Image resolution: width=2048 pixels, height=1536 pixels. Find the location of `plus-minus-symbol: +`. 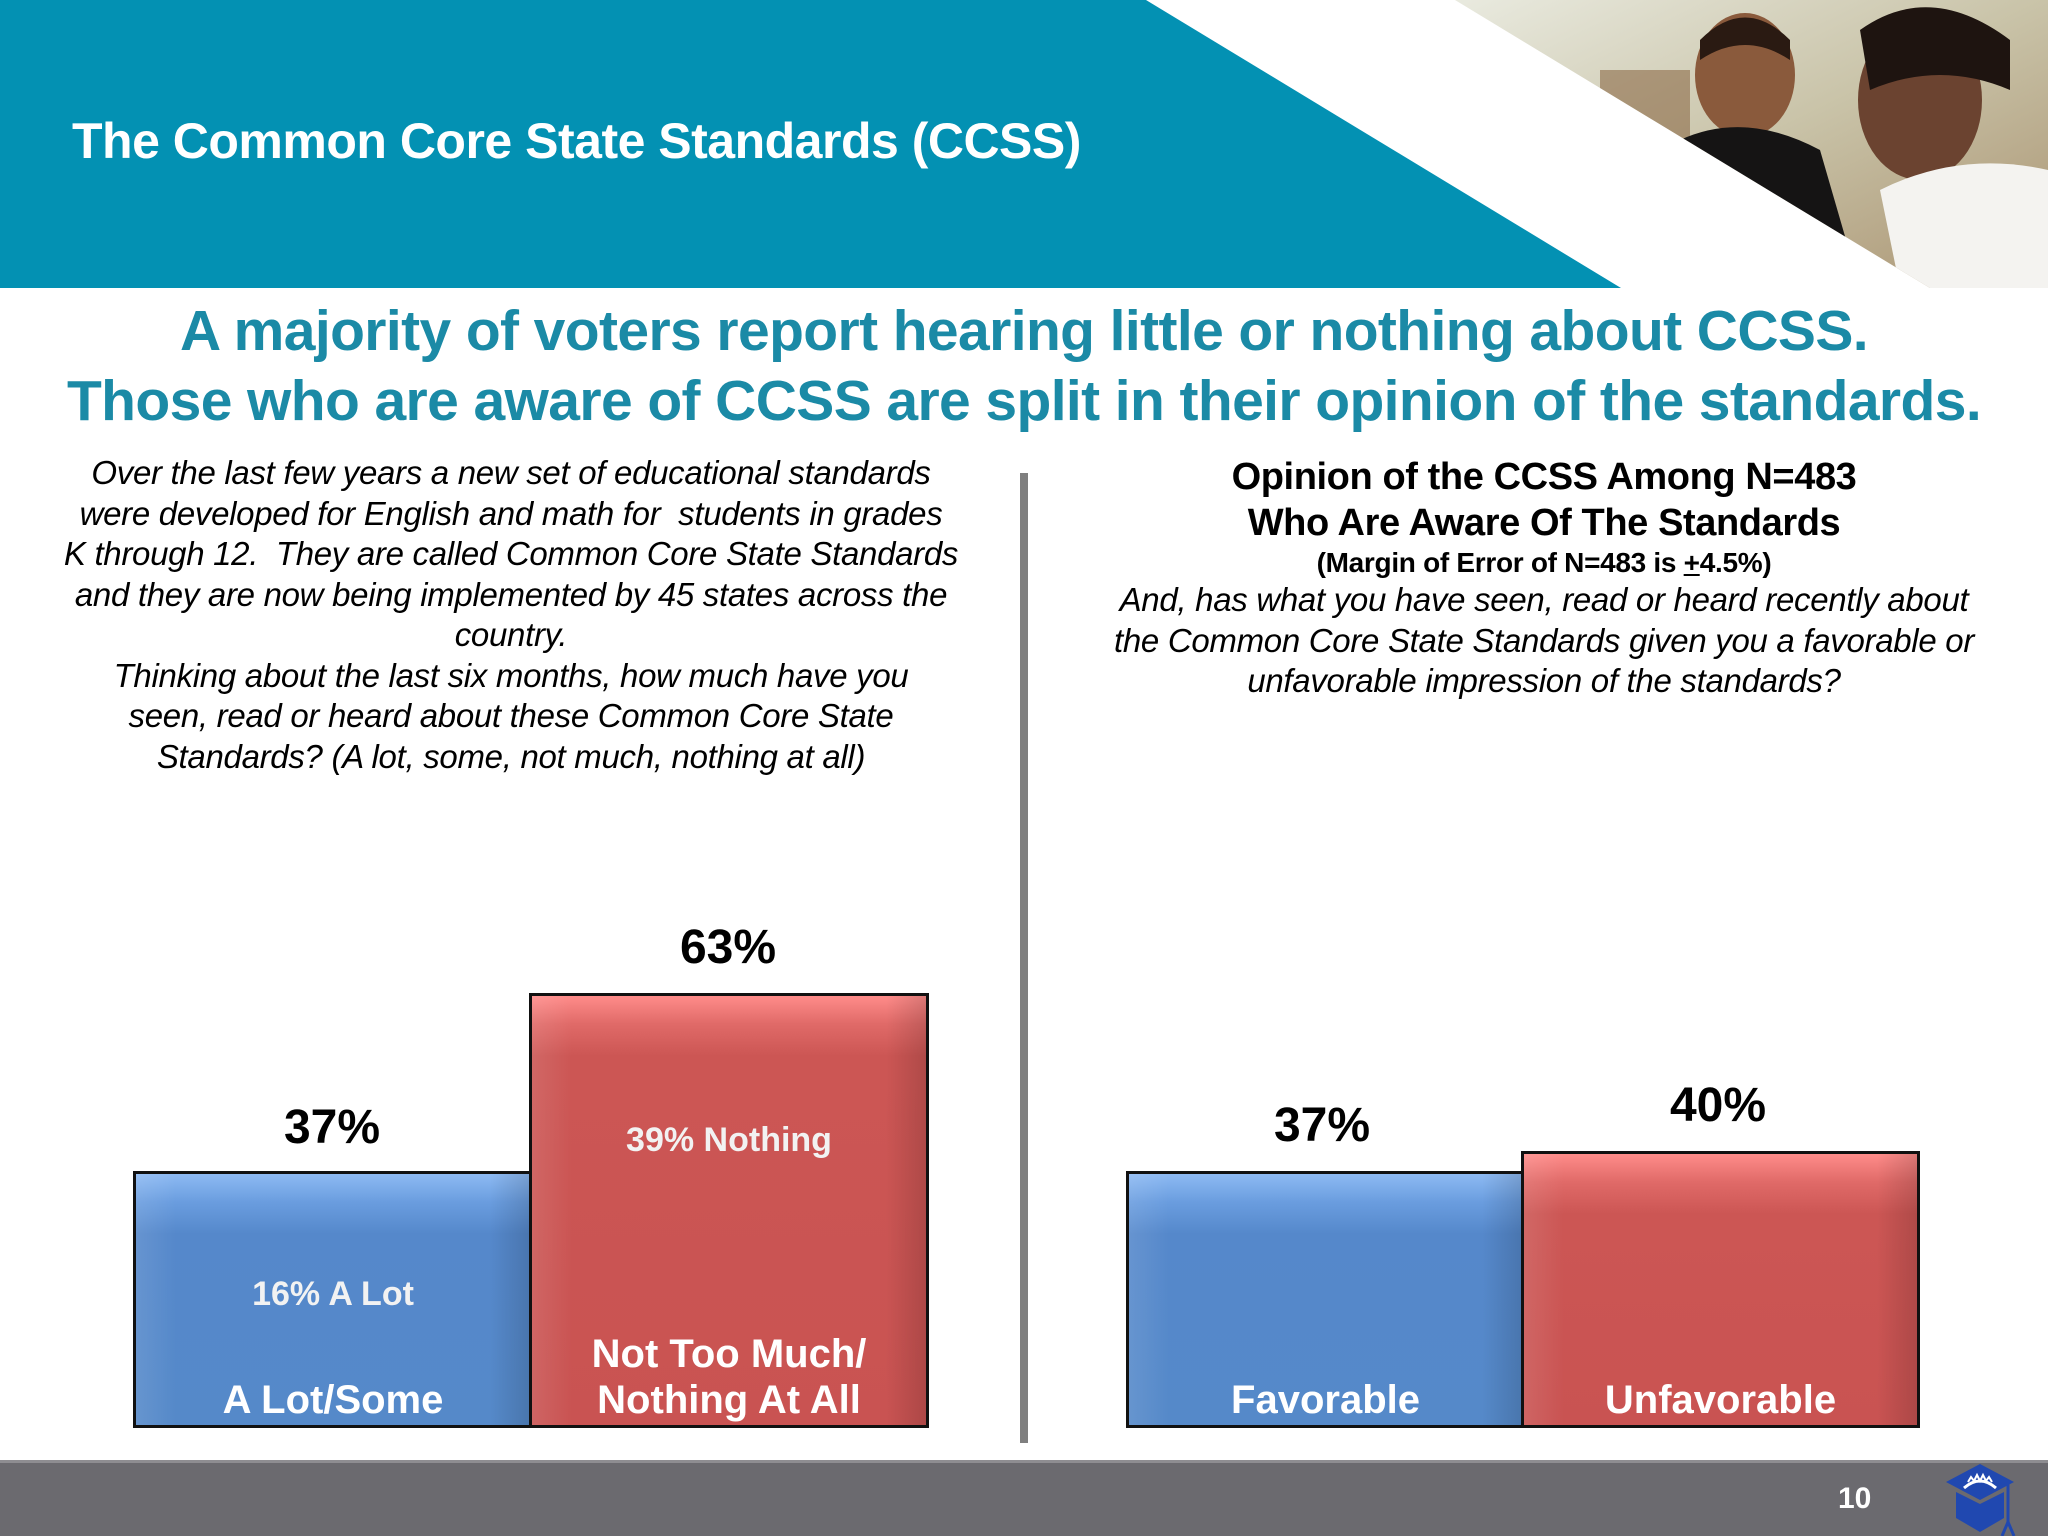

plus-minus-symbol: + is located at coordinates (1691, 562).